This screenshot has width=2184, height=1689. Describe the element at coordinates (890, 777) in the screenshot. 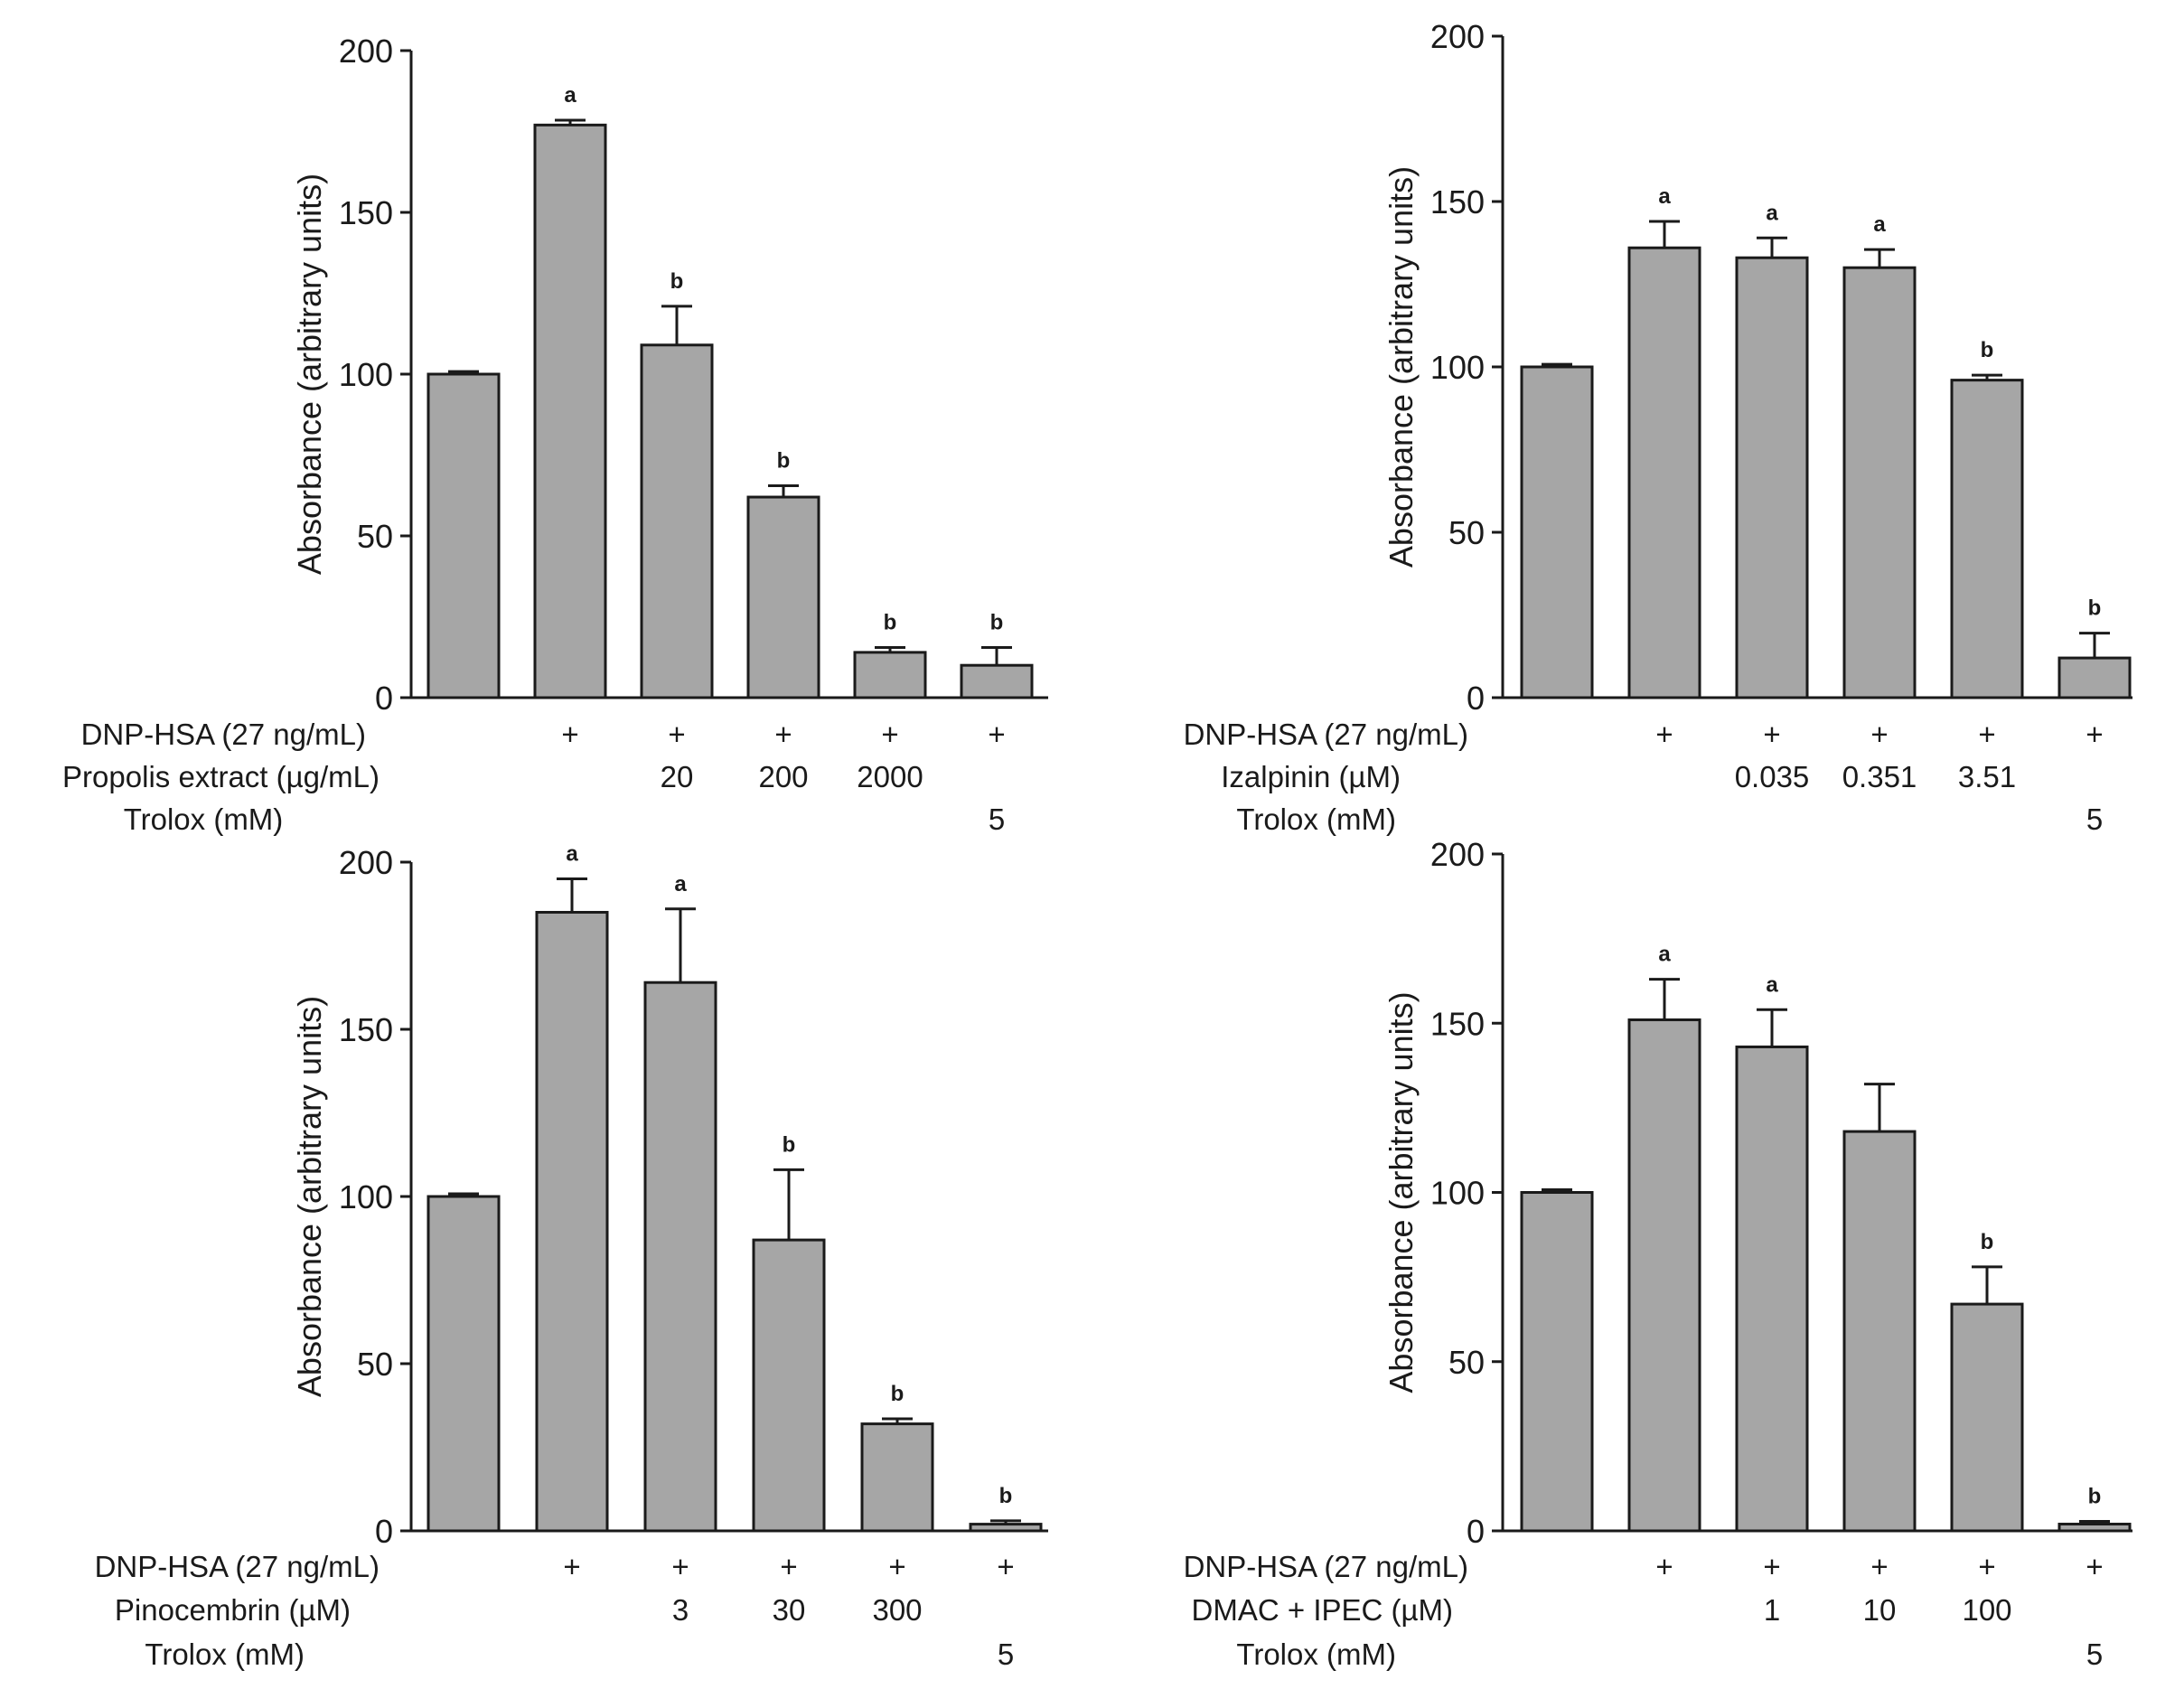

I see `treatment-cell: 2000` at that location.